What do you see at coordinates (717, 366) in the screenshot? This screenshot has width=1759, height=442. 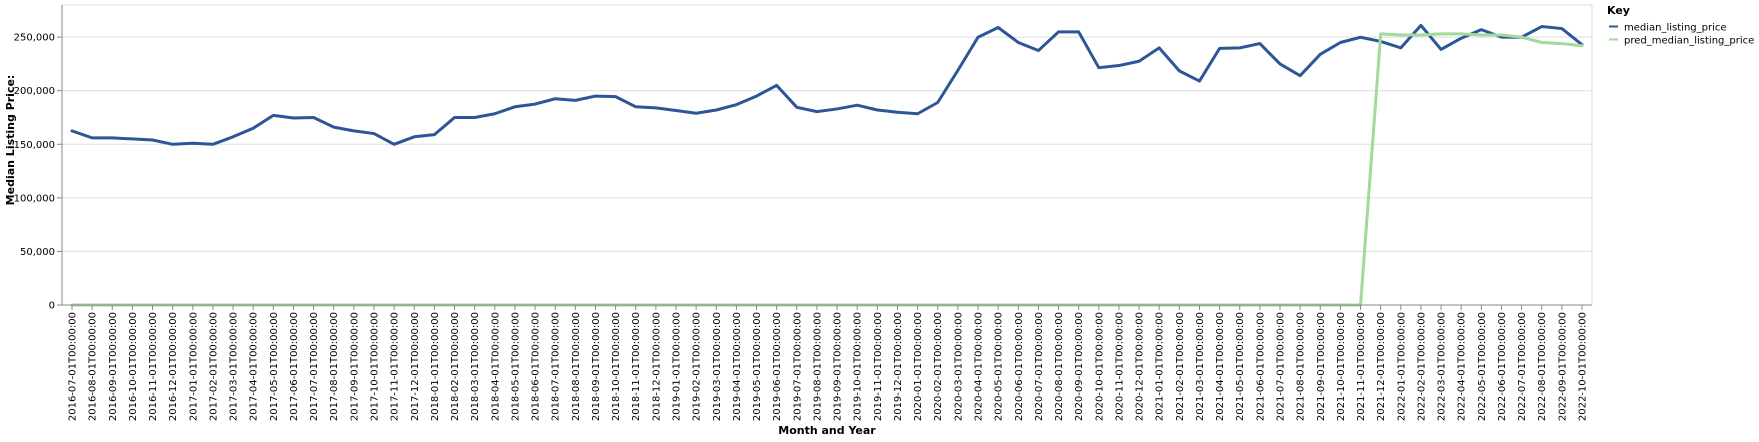 I see `x-tick-label: 2019-03-01T00:00:00` at bounding box center [717, 366].